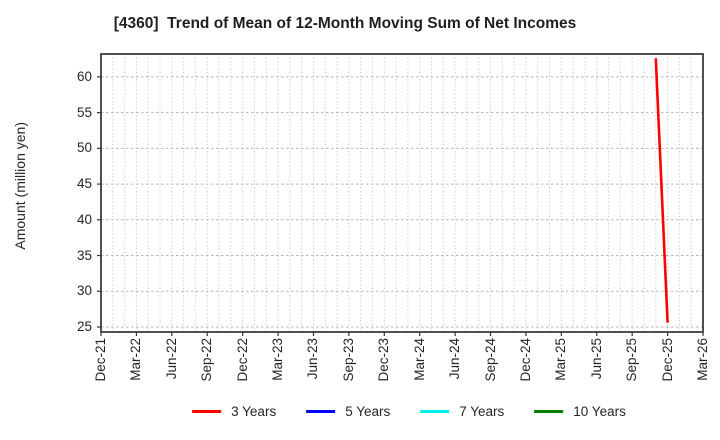  Describe the element at coordinates (455, 359) in the screenshot. I see `x-tick-label: Jun-24` at that location.